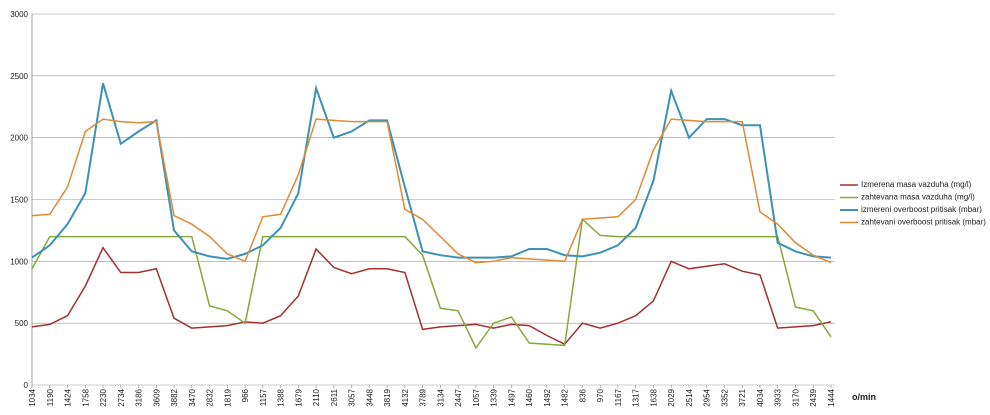  I want to click on x-tick-label: 2230, so click(103, 397).